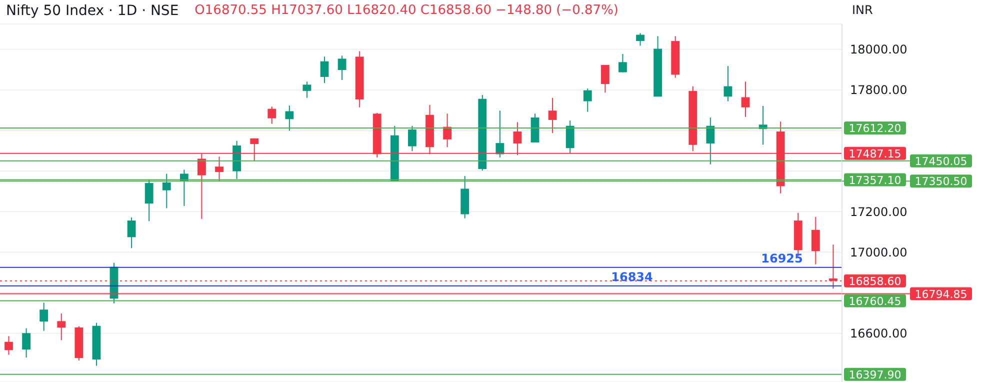  I want to click on ref-line-label: 16858.60, so click(875, 281).